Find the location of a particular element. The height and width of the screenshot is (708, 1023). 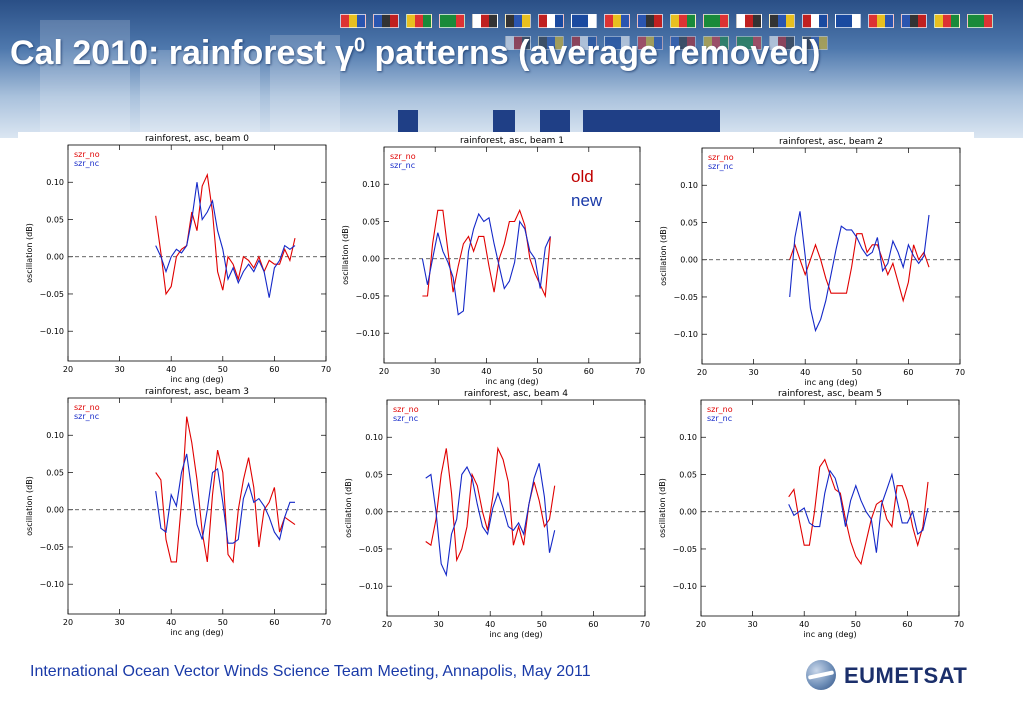

title-rest: patterns (average removed) is located at coordinates (593, 53).